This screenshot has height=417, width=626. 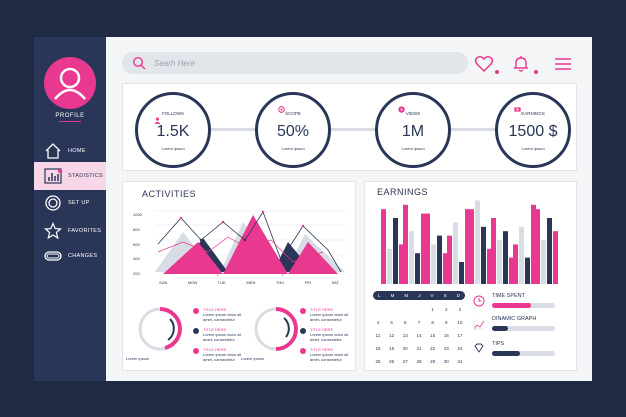 What do you see at coordinates (446, 322) in the screenshot?
I see `calendar-day: 9` at bounding box center [446, 322].